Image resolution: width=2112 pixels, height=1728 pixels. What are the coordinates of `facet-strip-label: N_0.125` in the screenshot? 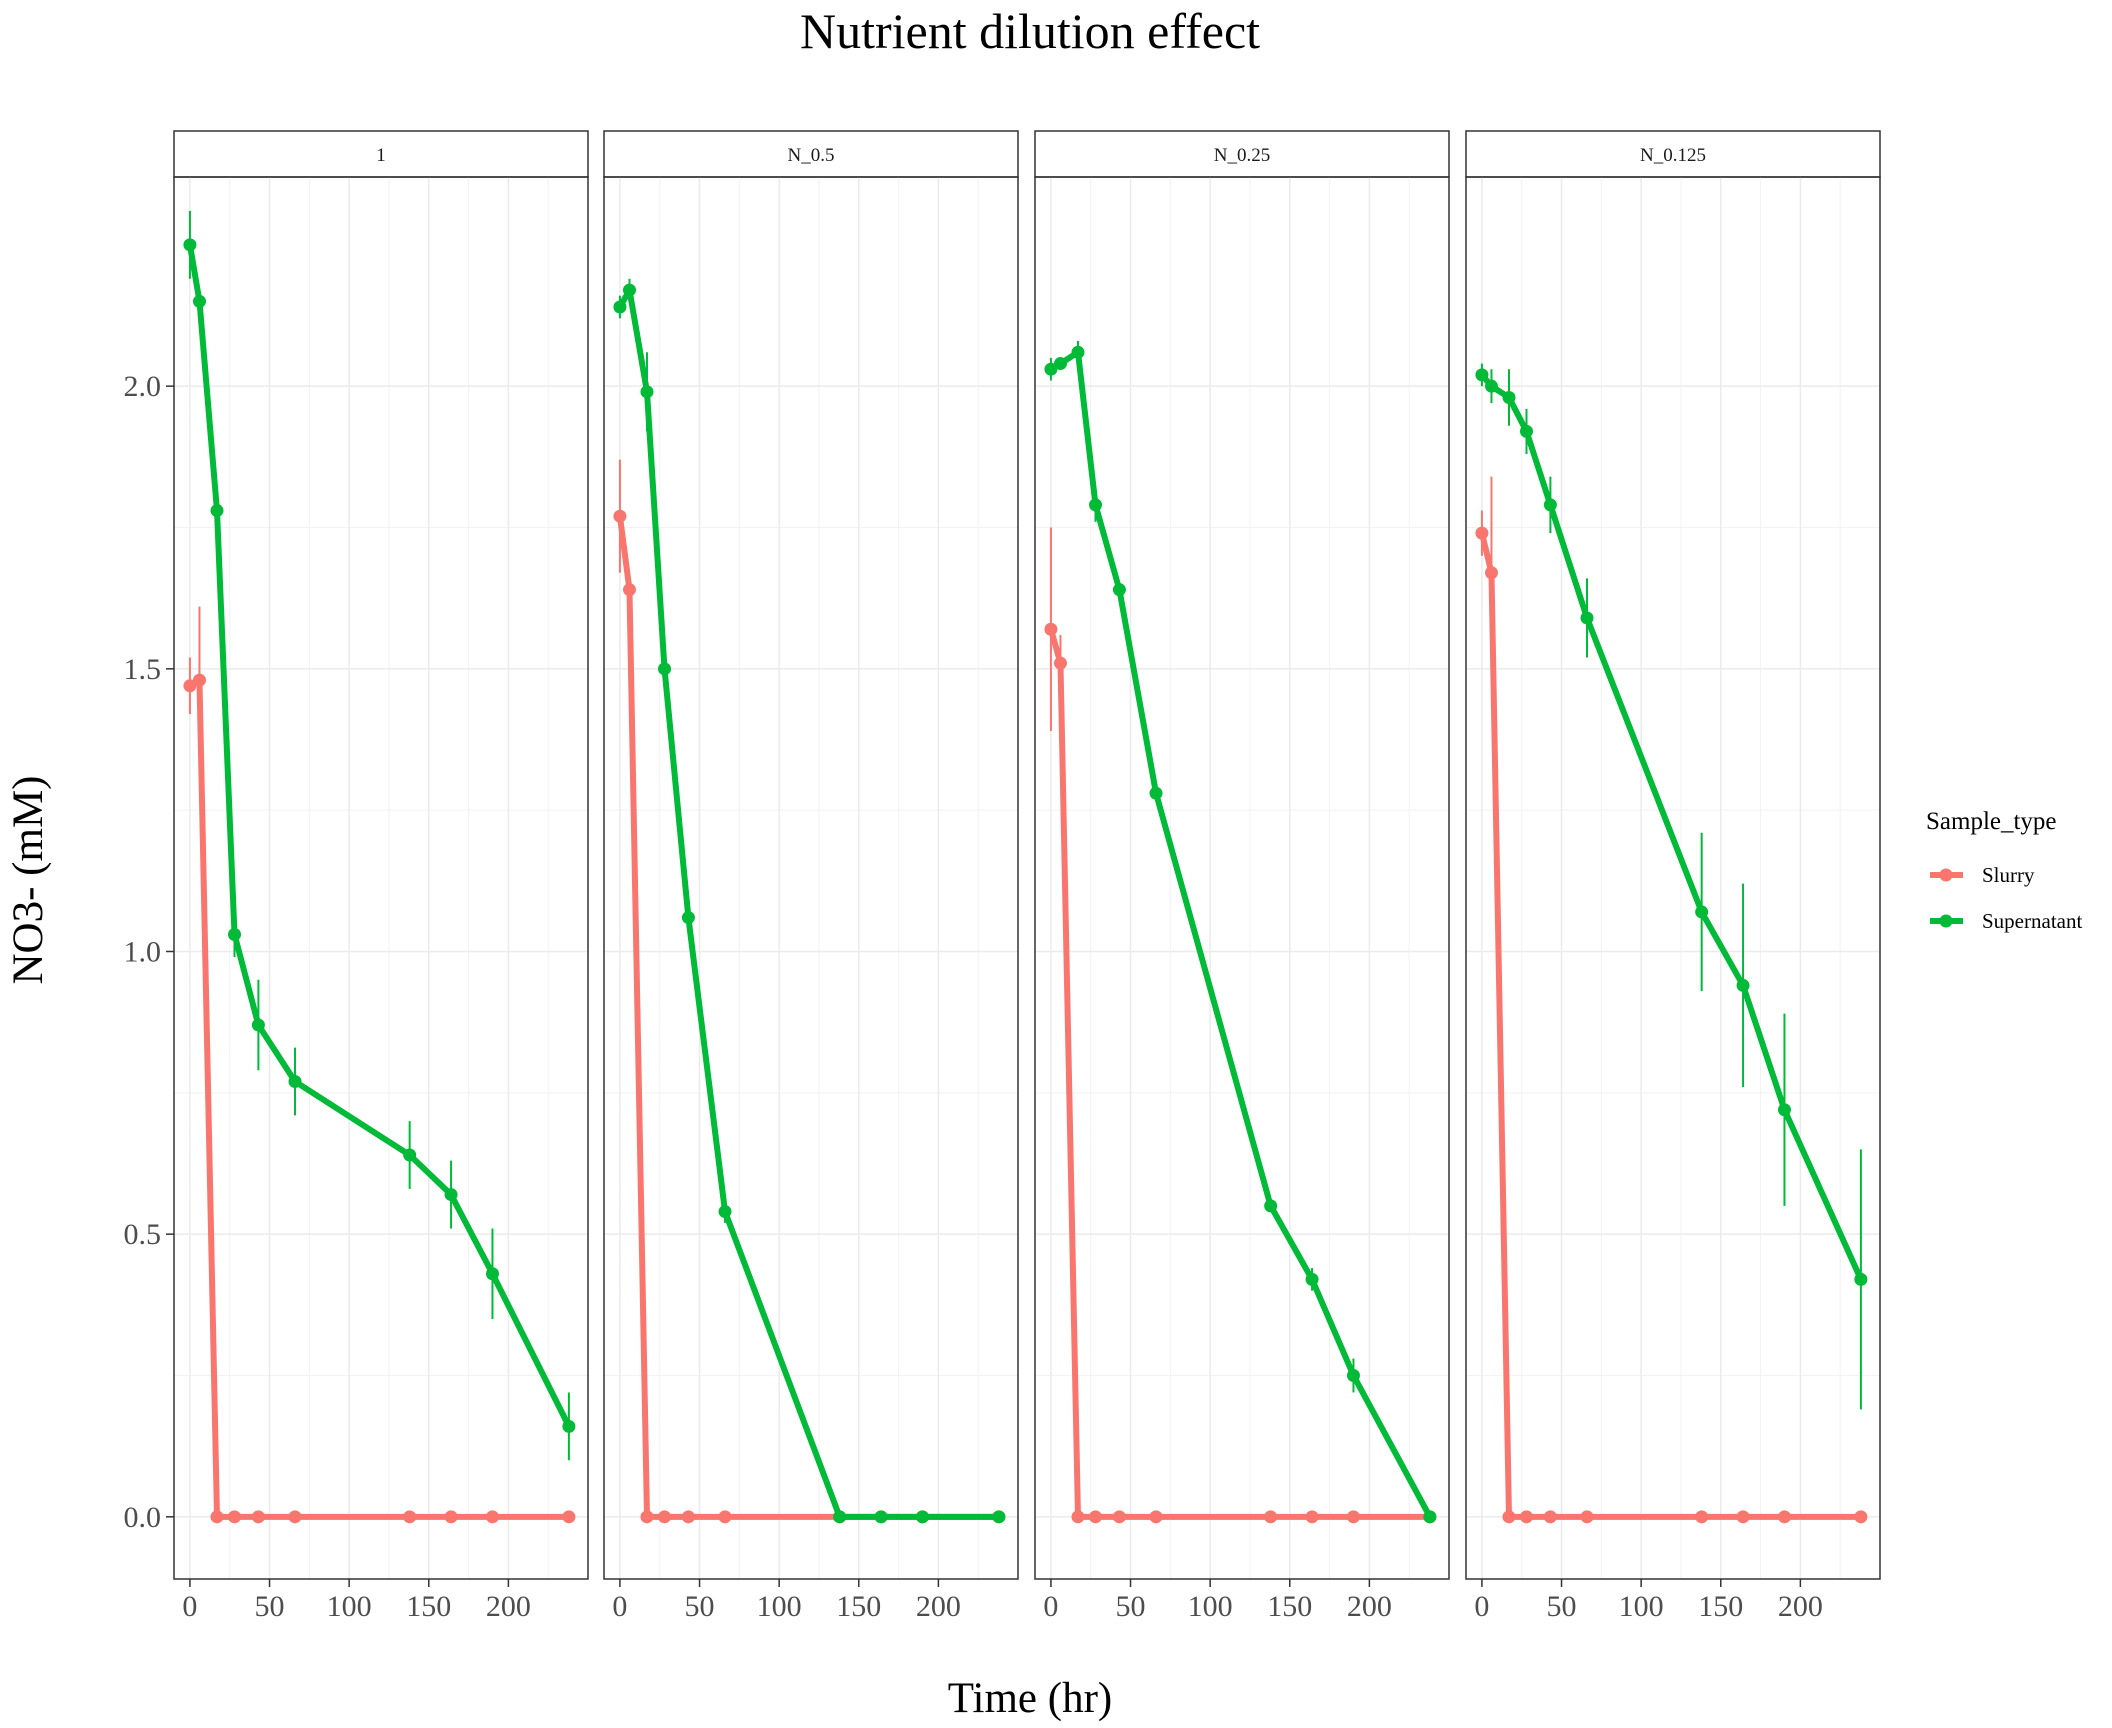 It's located at (1673, 155).